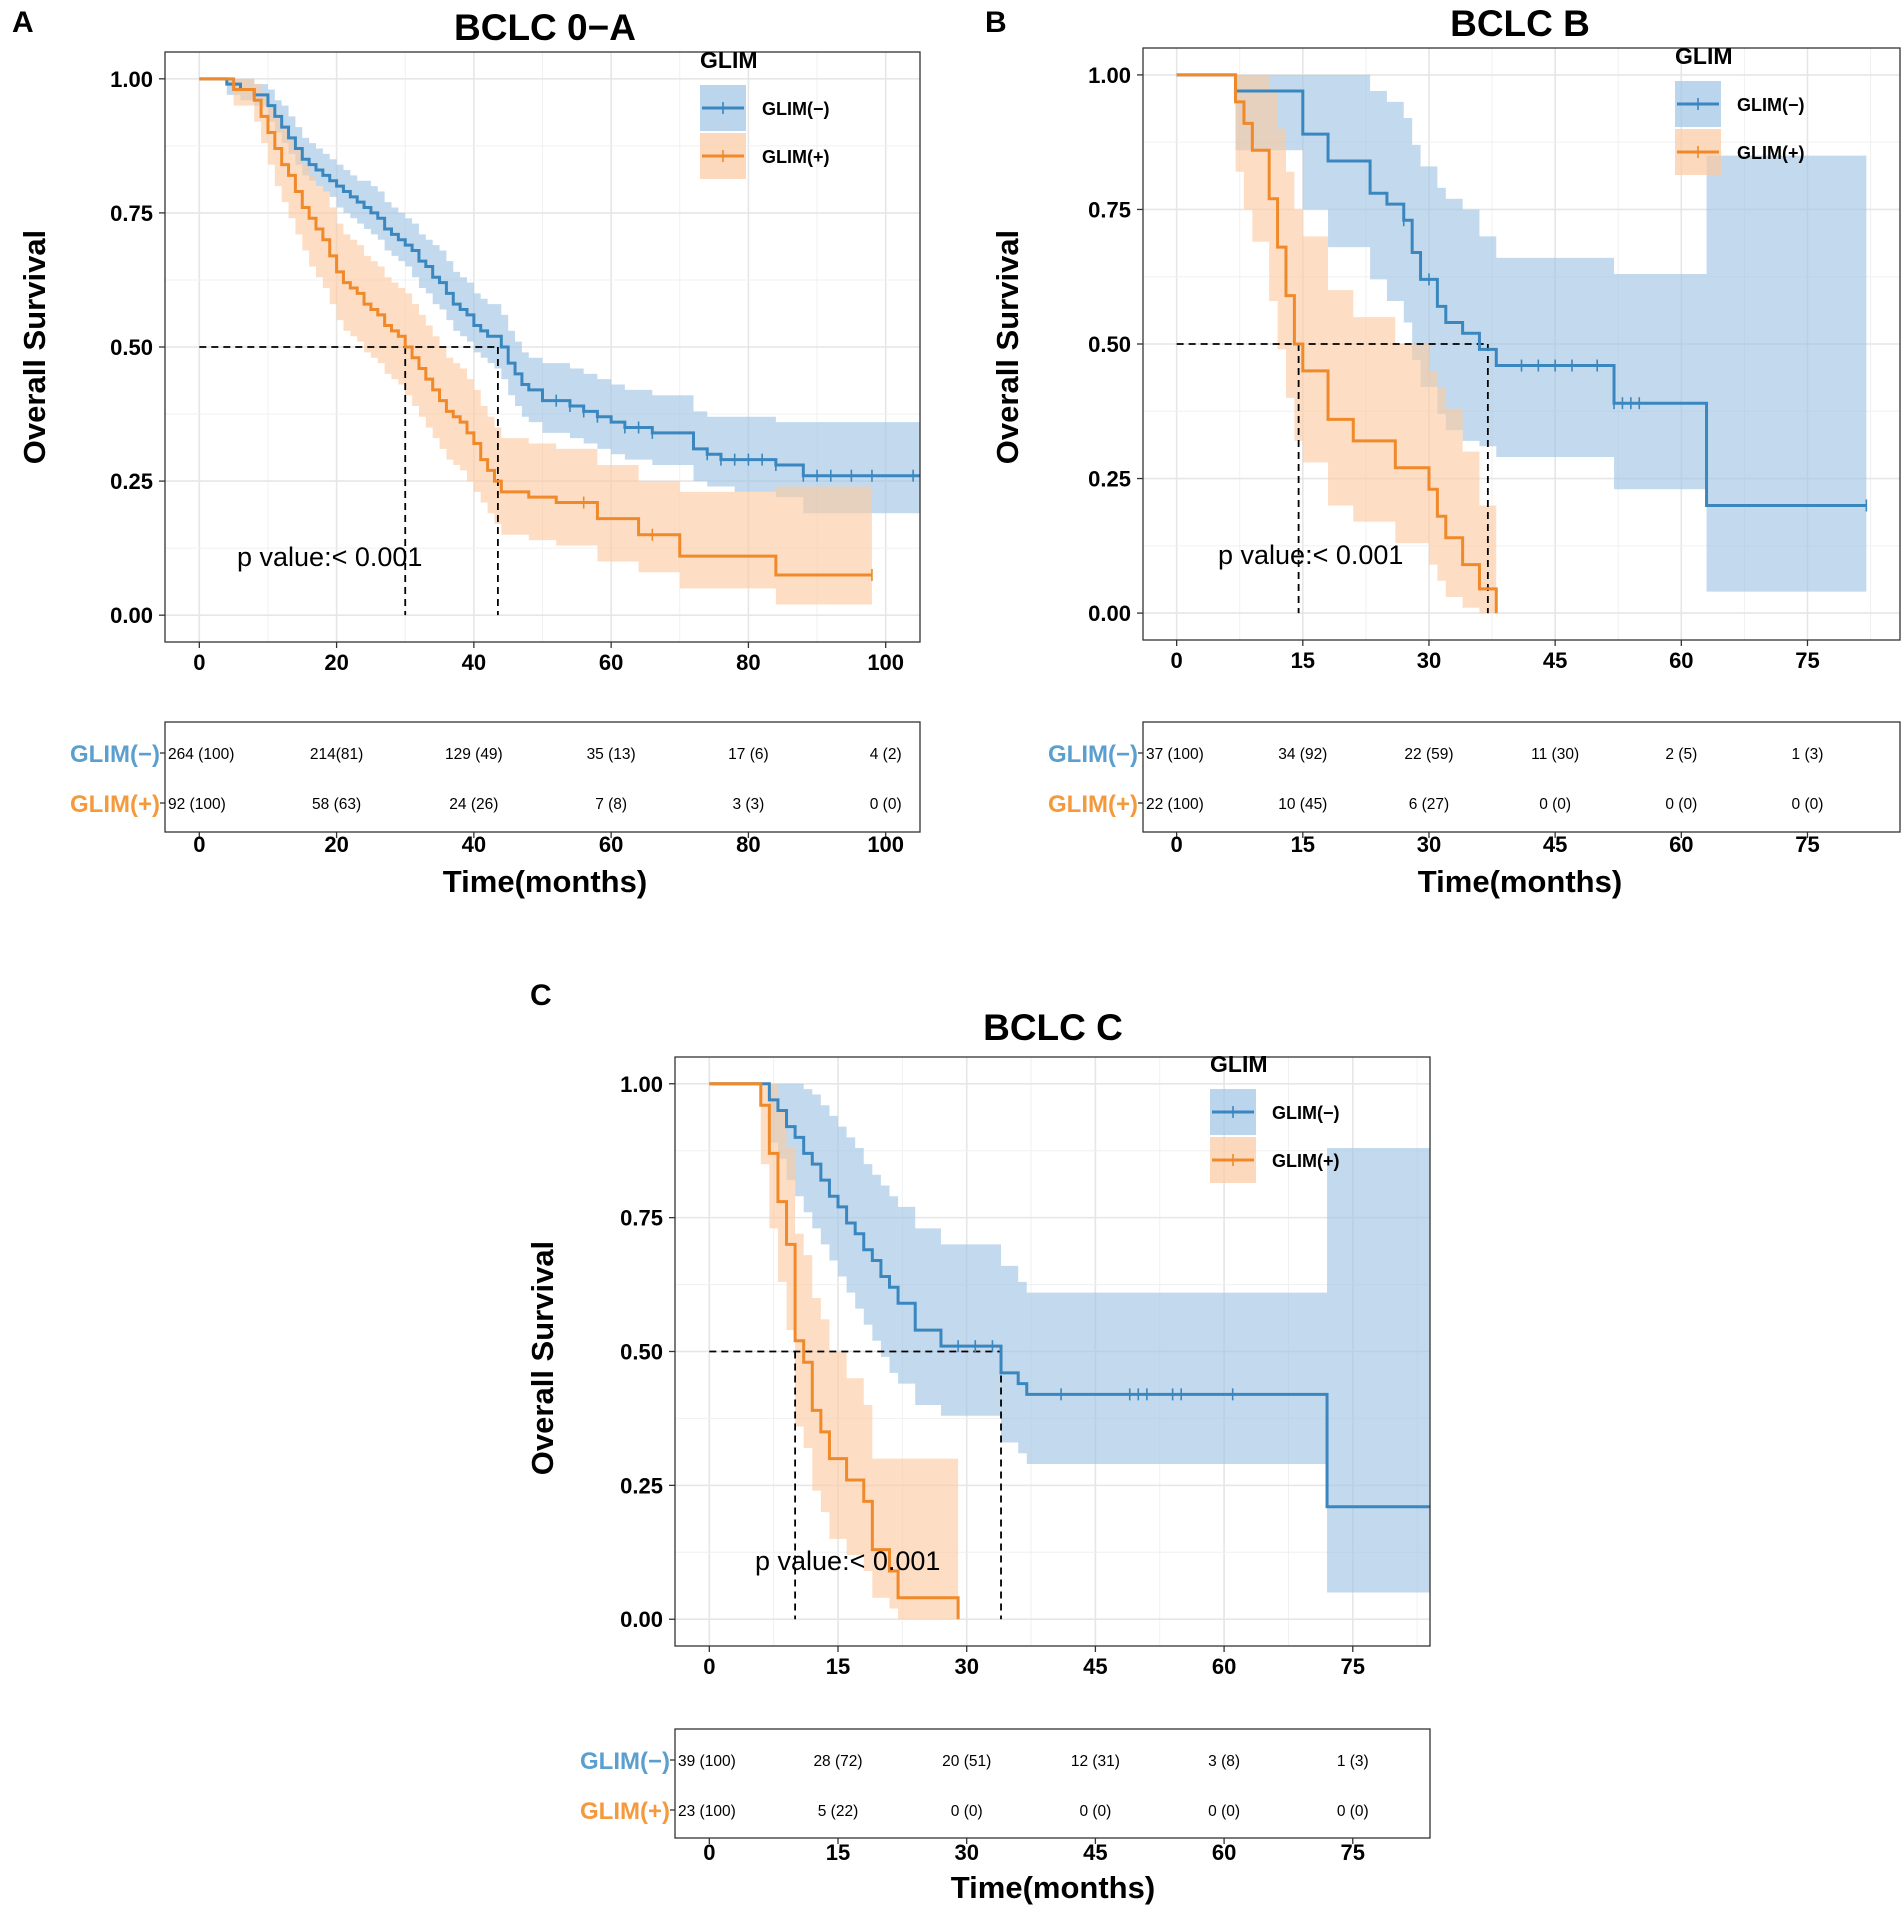 Image resolution: width=1902 pixels, height=1914 pixels. What do you see at coordinates (1053, 1027) in the screenshot?
I see `chart-title: BCLC C` at bounding box center [1053, 1027].